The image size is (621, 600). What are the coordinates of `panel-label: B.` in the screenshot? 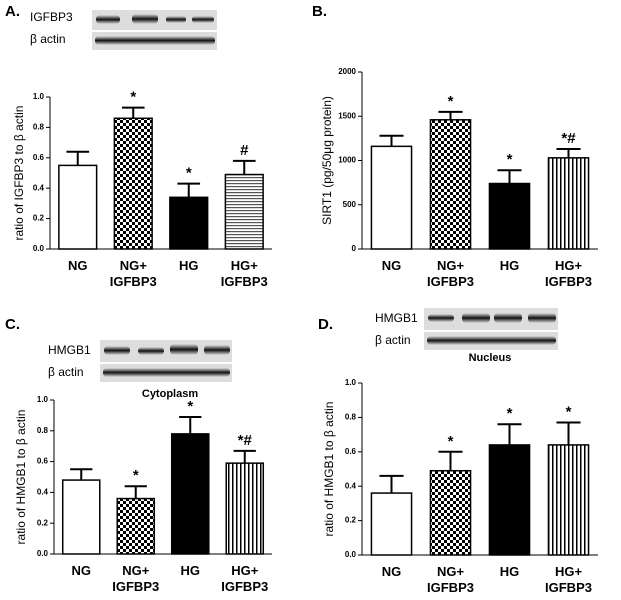 It's located at (319, 11).